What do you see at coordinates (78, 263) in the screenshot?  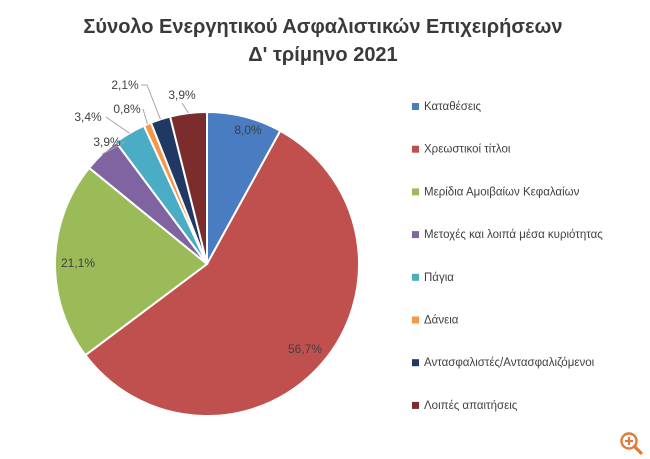 I see `data-label: 21,1%` at bounding box center [78, 263].